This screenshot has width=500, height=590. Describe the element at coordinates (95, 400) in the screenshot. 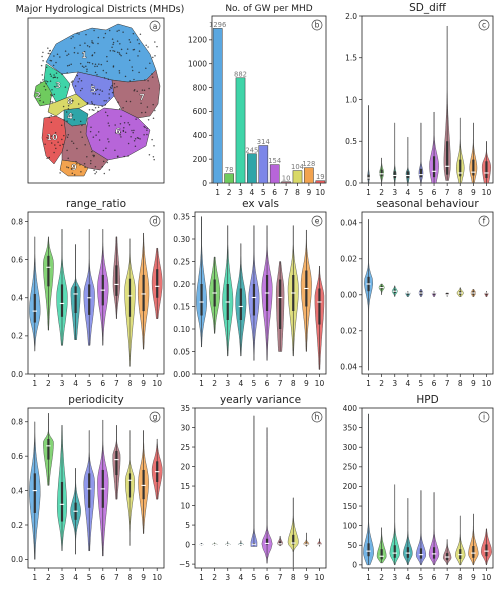

I see `chart-title: periodicity` at that location.